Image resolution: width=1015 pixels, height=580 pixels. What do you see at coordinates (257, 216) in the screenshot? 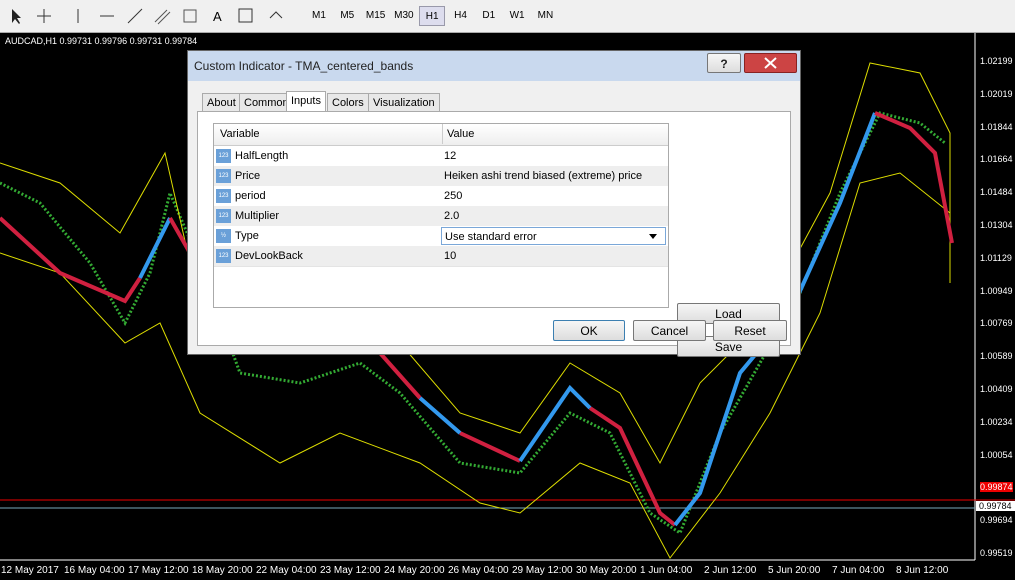
I see `variable-name: Multiplier` at bounding box center [257, 216].